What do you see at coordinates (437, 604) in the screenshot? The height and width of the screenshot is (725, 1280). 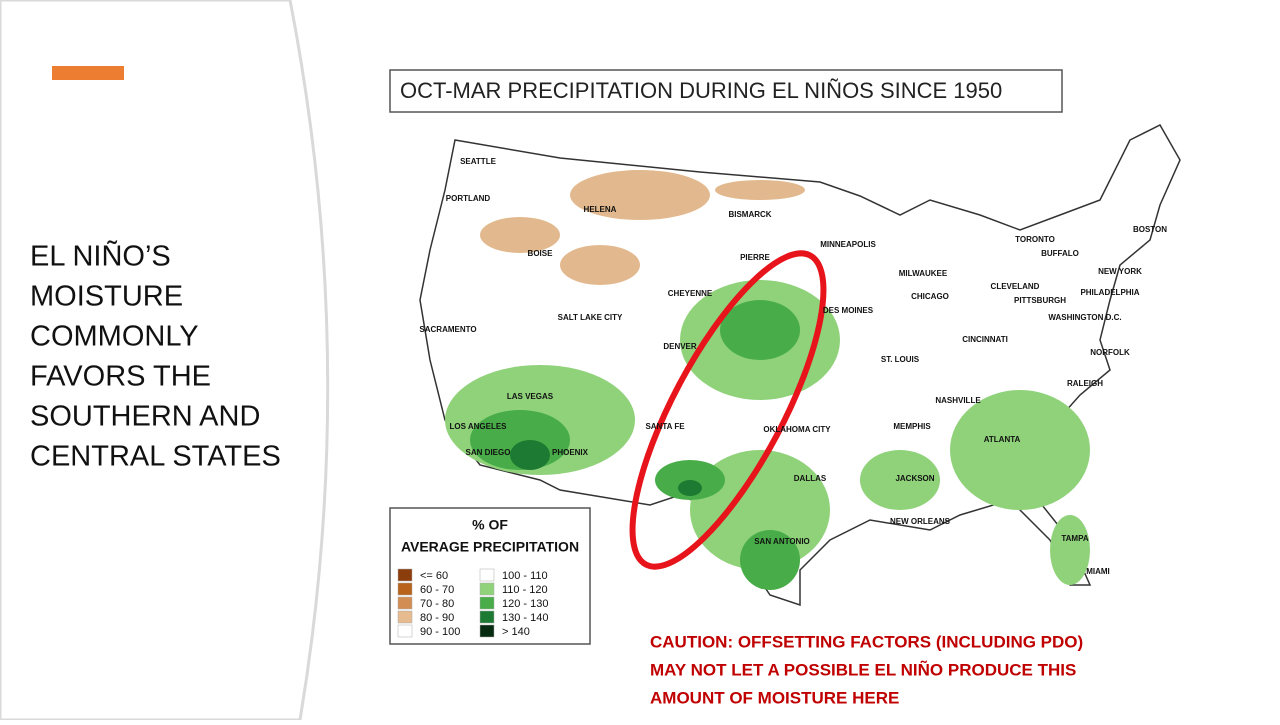 I see `legend-label: 70 - 80` at bounding box center [437, 604].